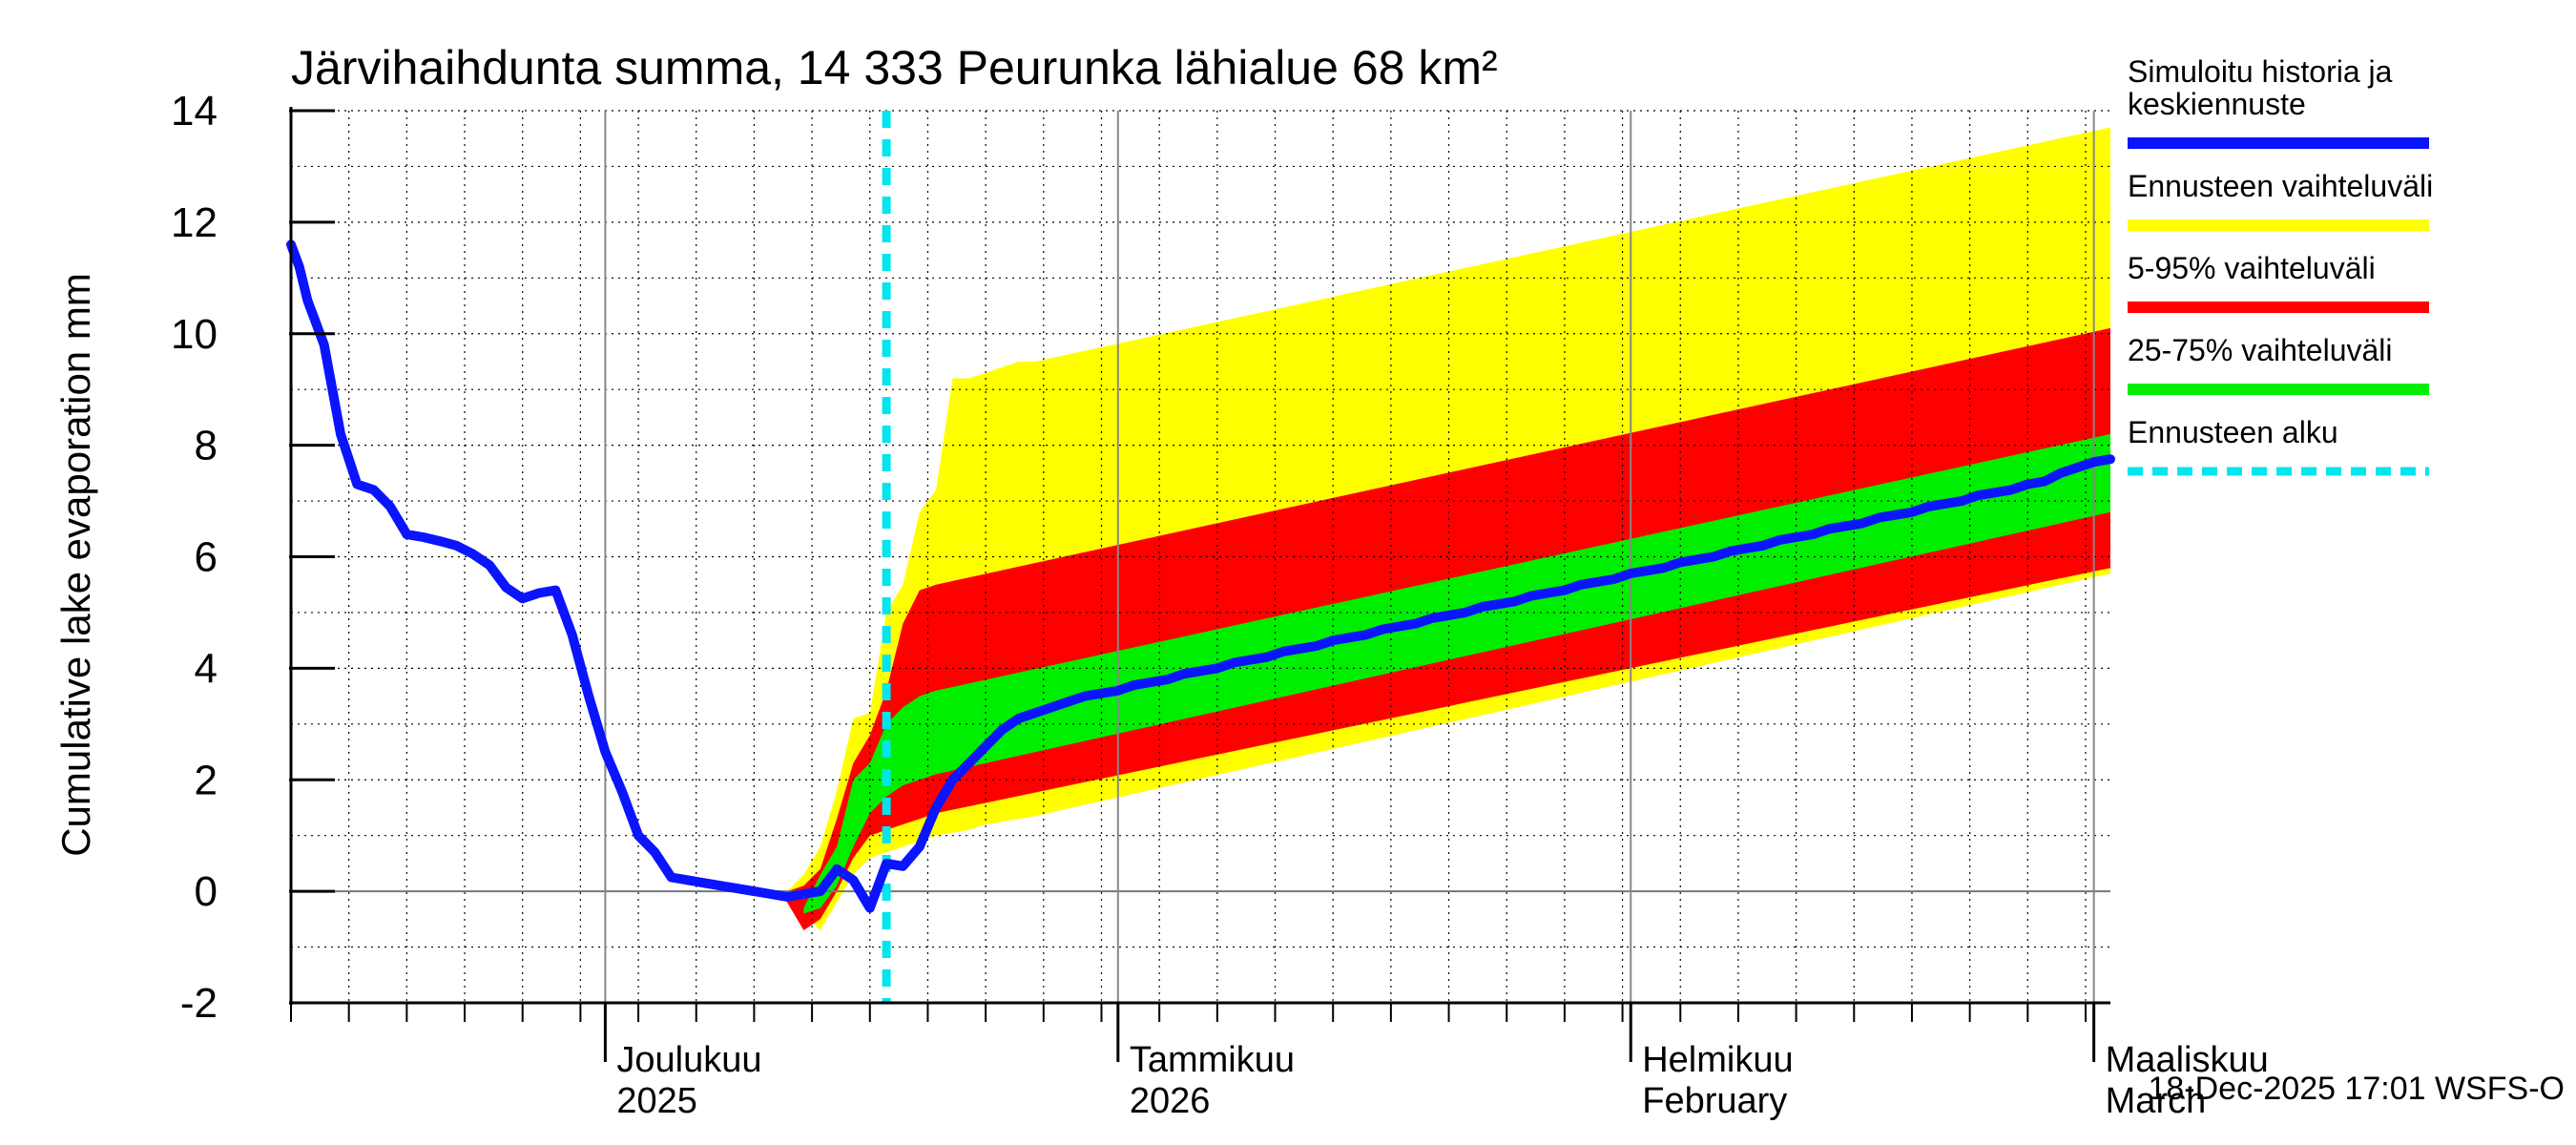 The width and height of the screenshot is (2576, 1145). I want to click on legend-label: Simuloitu historia ja, so click(2260, 71).